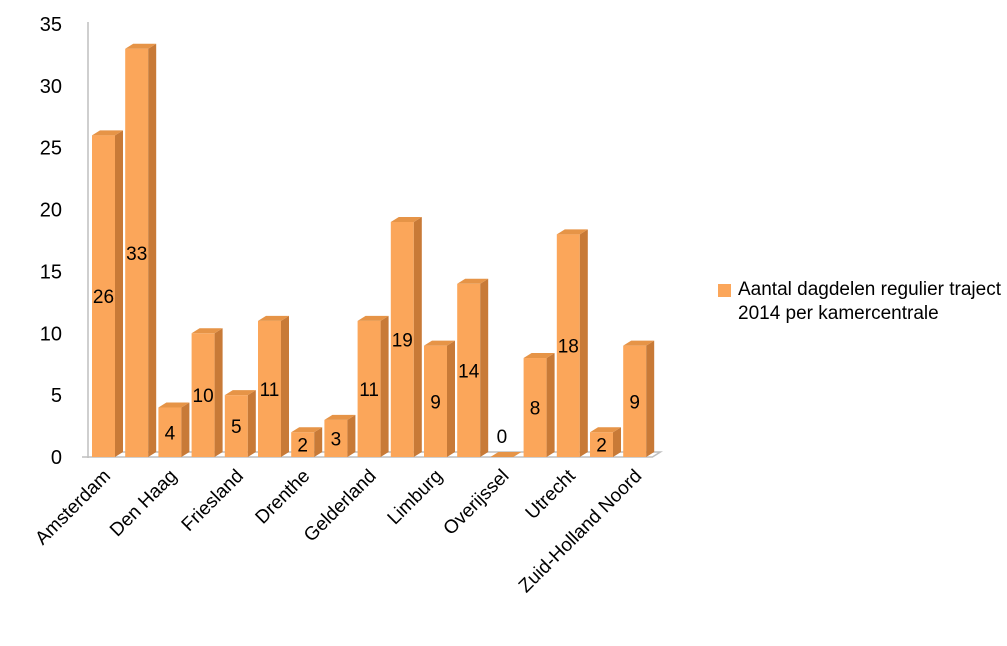 The height and width of the screenshot is (646, 1007). Describe the element at coordinates (51, 149) in the screenshot. I see `y-tick-label: 25` at that location.